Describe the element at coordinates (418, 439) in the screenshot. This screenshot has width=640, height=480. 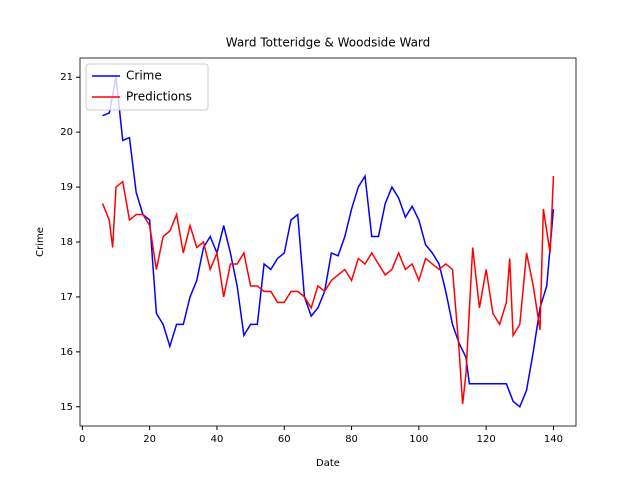
I see `x-tick-label: 100` at that location.